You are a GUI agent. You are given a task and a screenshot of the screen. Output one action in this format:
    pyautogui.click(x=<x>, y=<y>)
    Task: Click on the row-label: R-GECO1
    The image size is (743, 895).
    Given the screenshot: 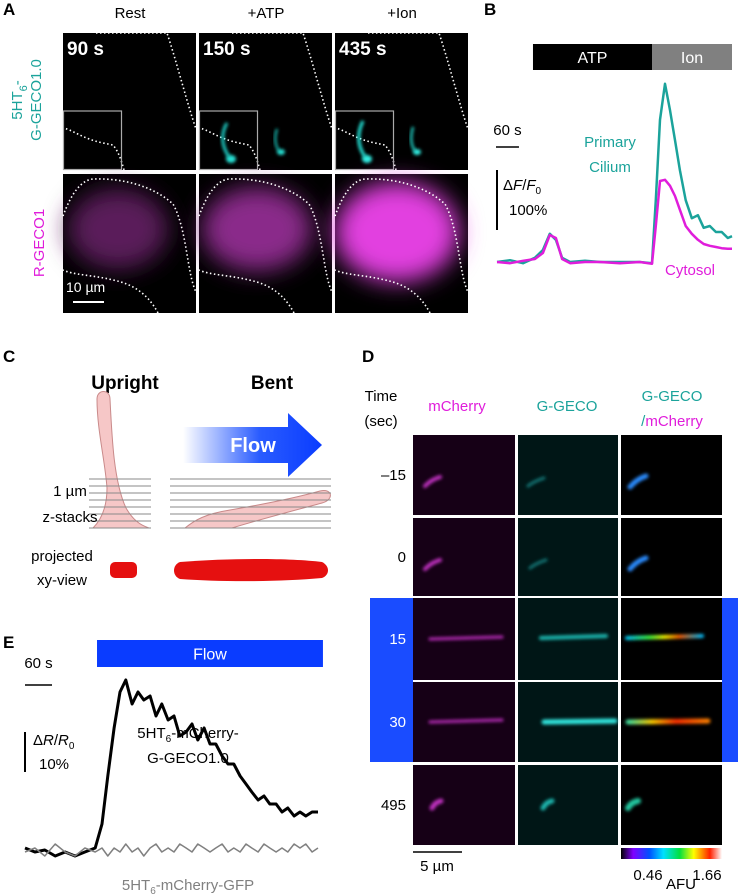 What is the action you would take?
    pyautogui.click(x=39, y=243)
    